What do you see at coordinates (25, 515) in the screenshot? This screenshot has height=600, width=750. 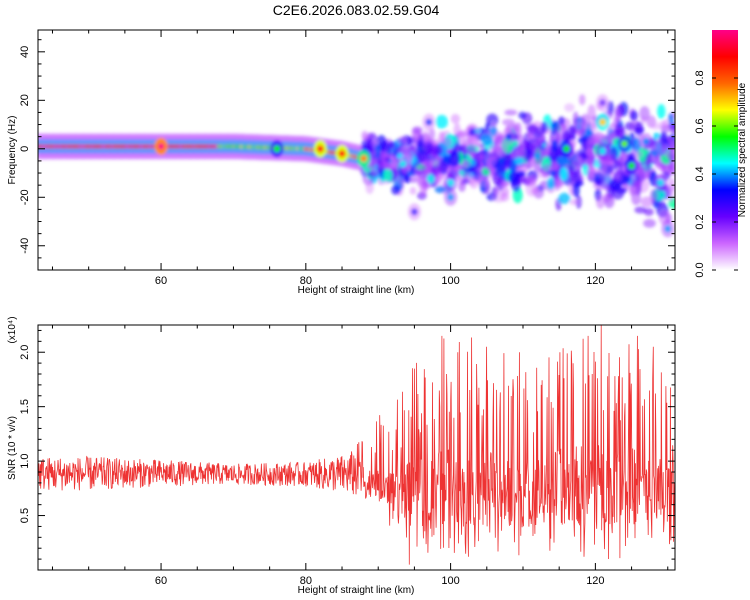 I see `snr-ytick-label: 0.5` at bounding box center [25, 515].